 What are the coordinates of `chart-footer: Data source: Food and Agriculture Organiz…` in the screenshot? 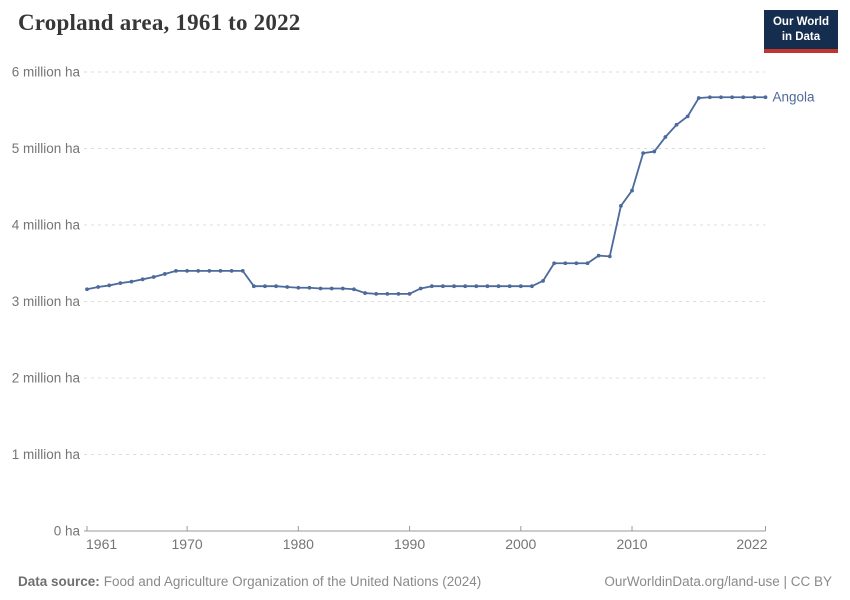 It's located at (425, 581).